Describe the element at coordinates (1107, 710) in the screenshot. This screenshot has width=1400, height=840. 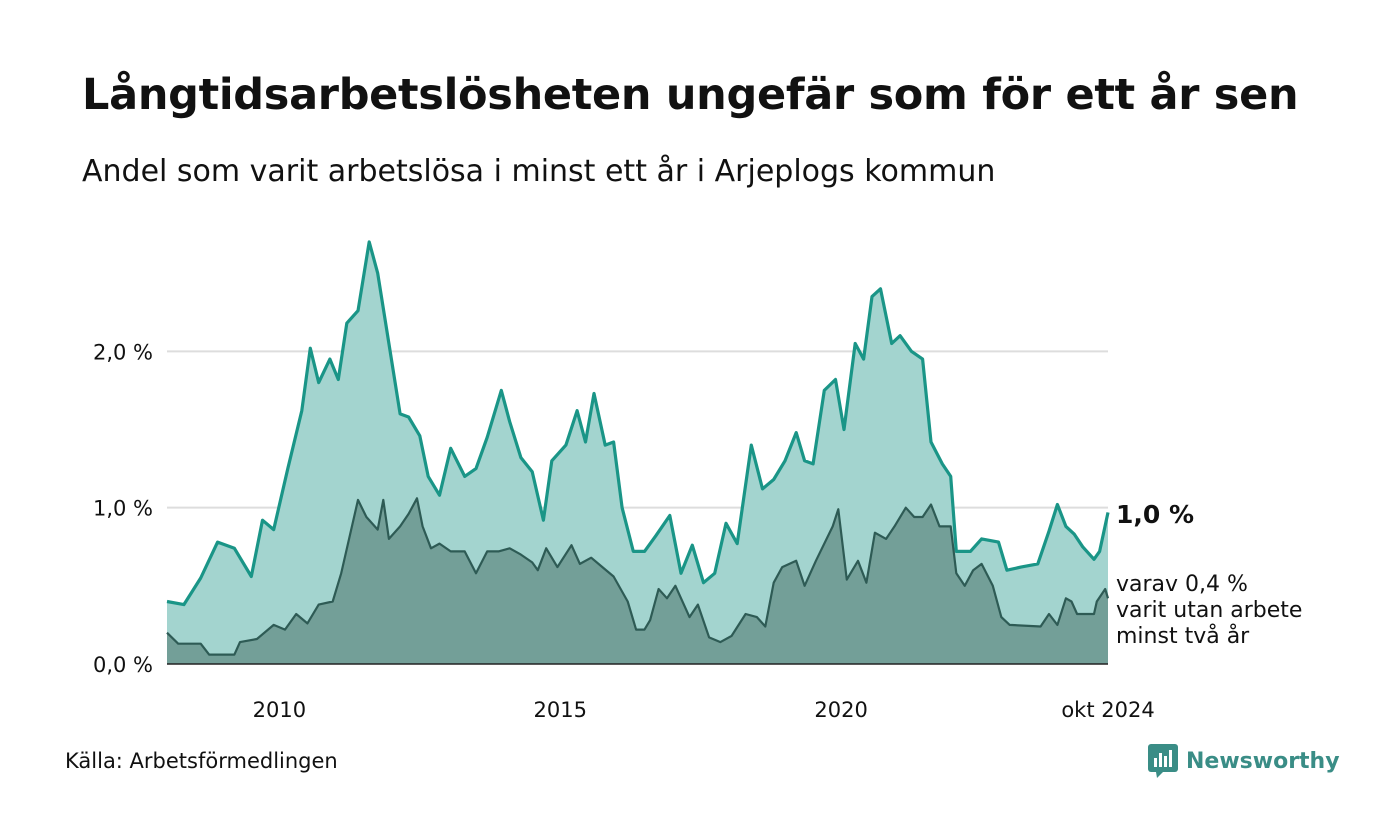
I see `x-tick-label: okt 2024` at that location.